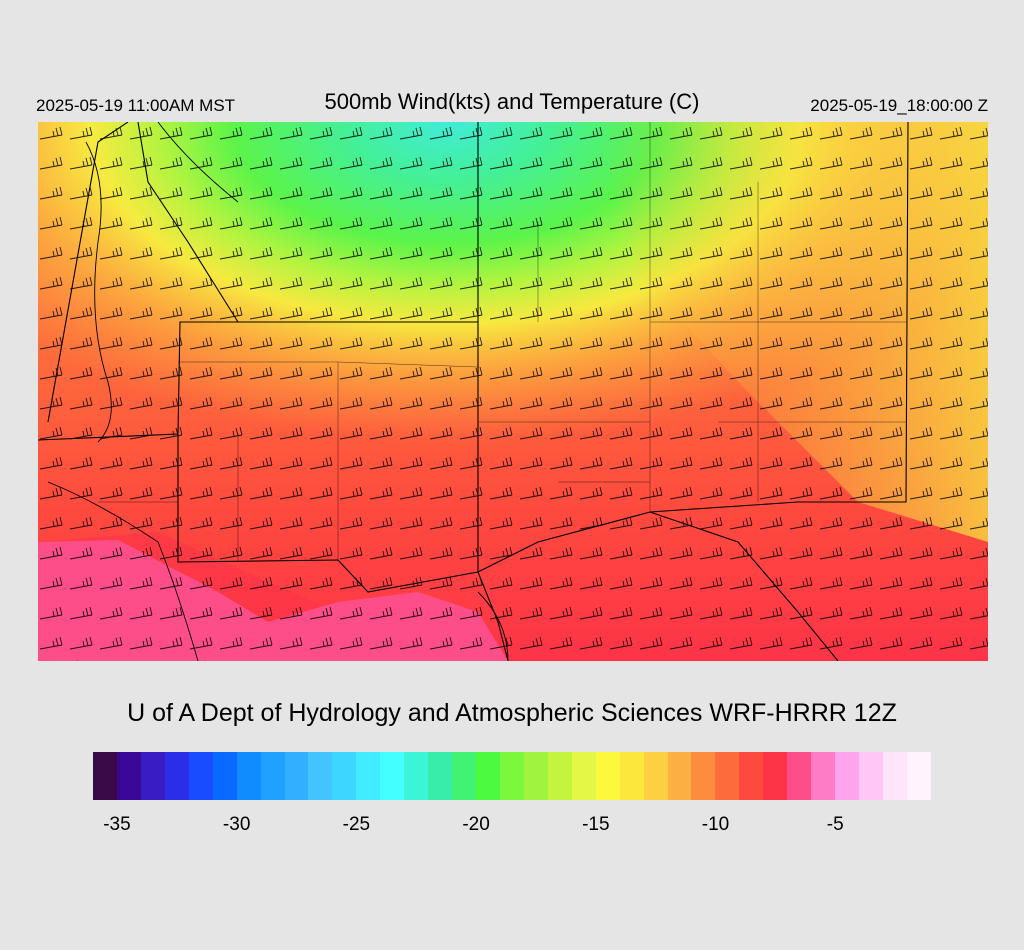  I want to click on colorbar-tick-label: -5, so click(835, 824).